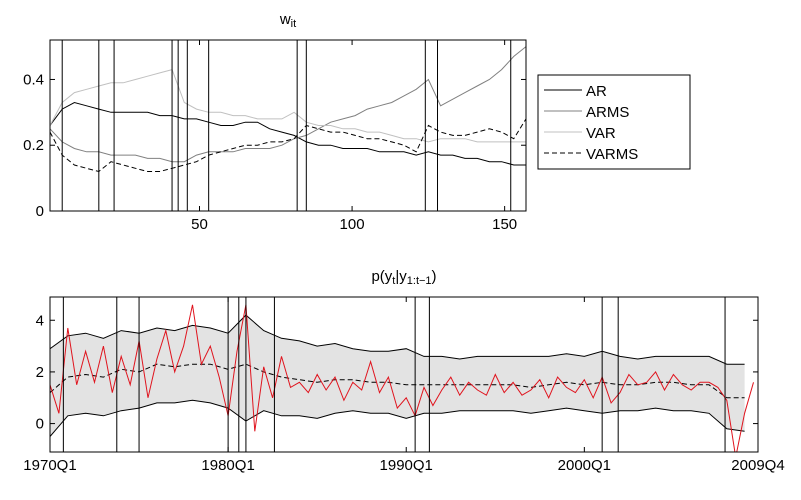  What do you see at coordinates (419, 281) in the screenshot?
I see `title-subscript: 1:t−1` at bounding box center [419, 281].